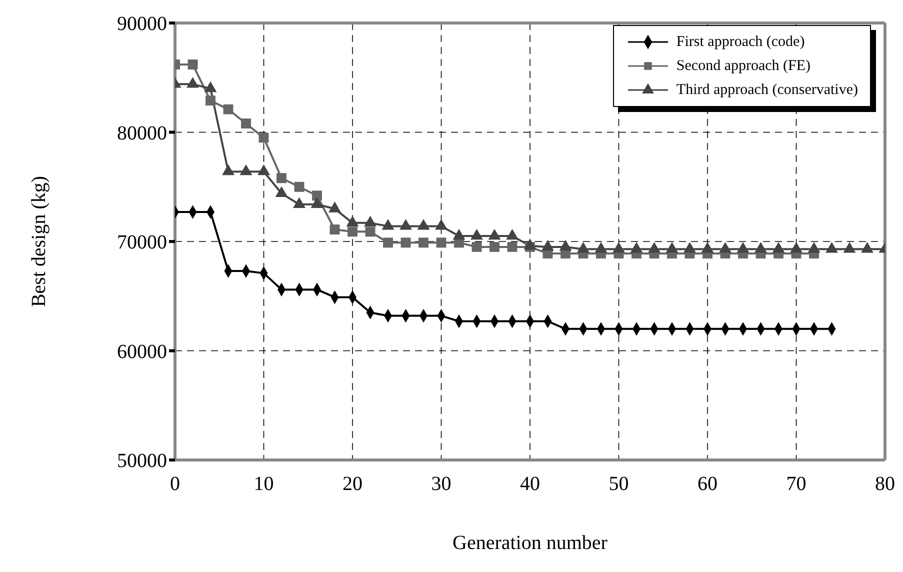 The height and width of the screenshot is (572, 903). What do you see at coordinates (530, 484) in the screenshot?
I see `x-tick-label: 40` at bounding box center [530, 484].